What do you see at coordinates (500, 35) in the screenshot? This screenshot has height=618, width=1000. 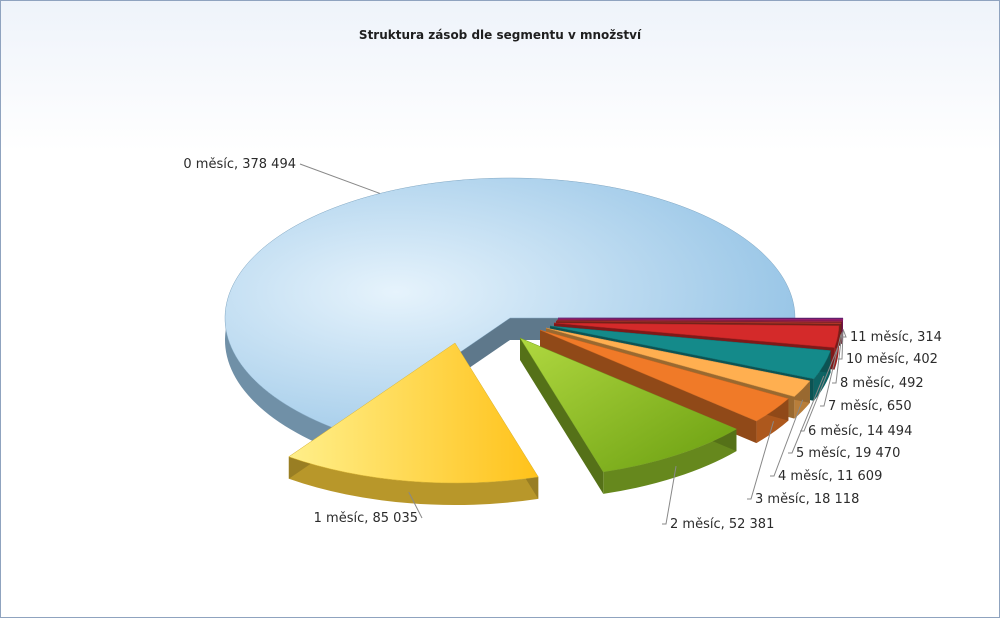 I see `chart-title: Struktura zásob dle segmentu v množství` at bounding box center [500, 35].